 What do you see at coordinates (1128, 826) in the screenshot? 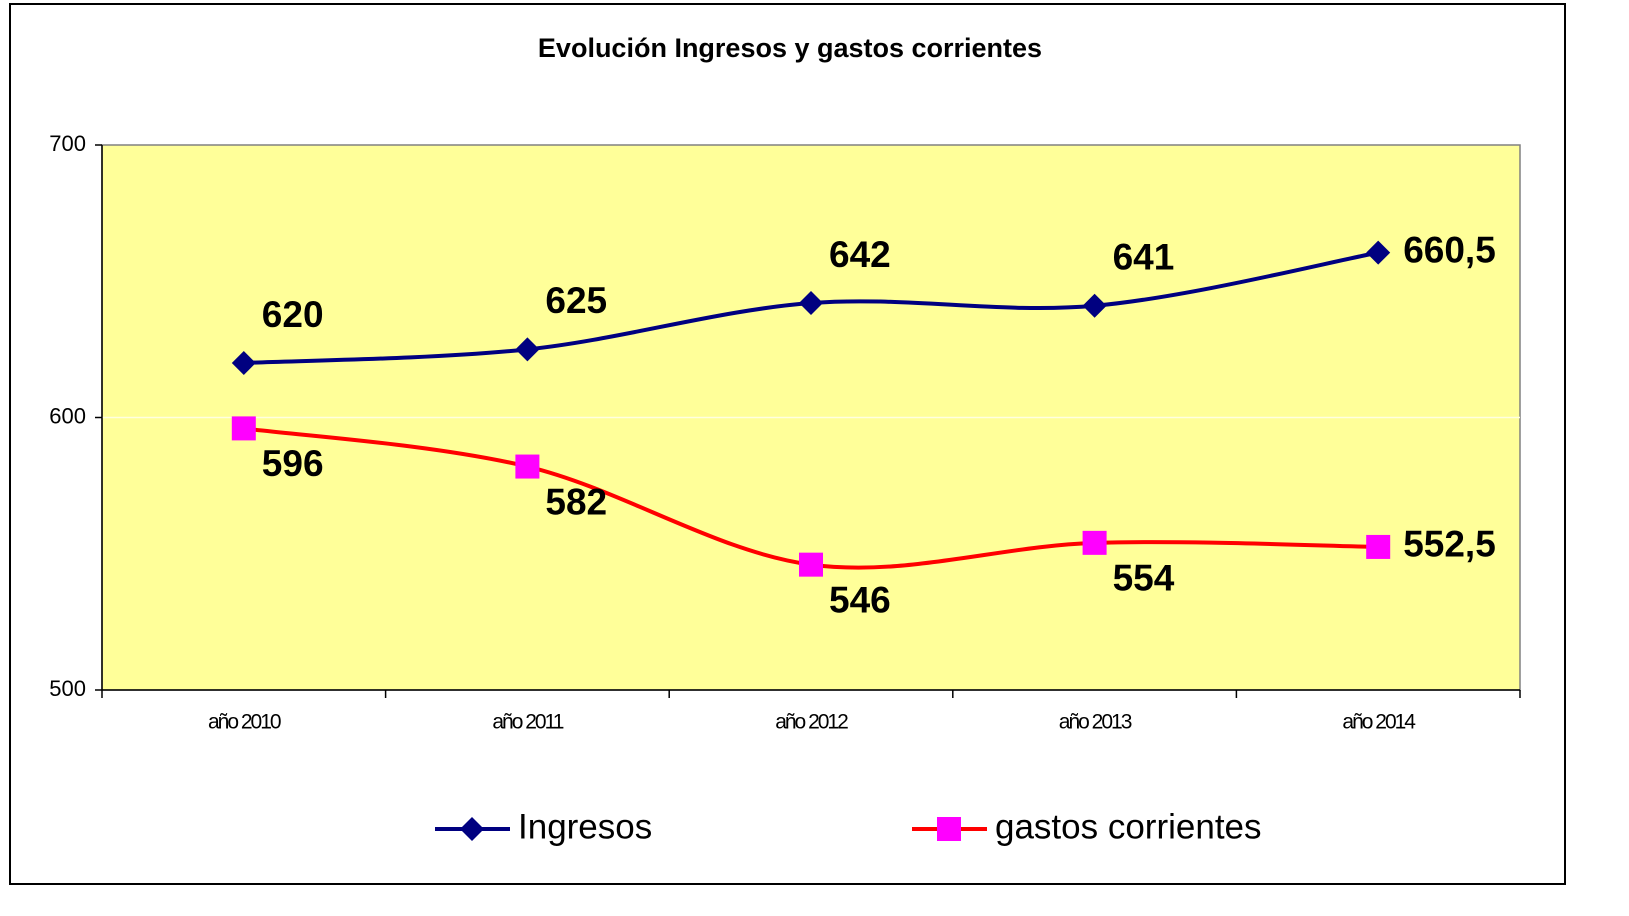
I see `legend-label: gastos corrientes` at bounding box center [1128, 826].